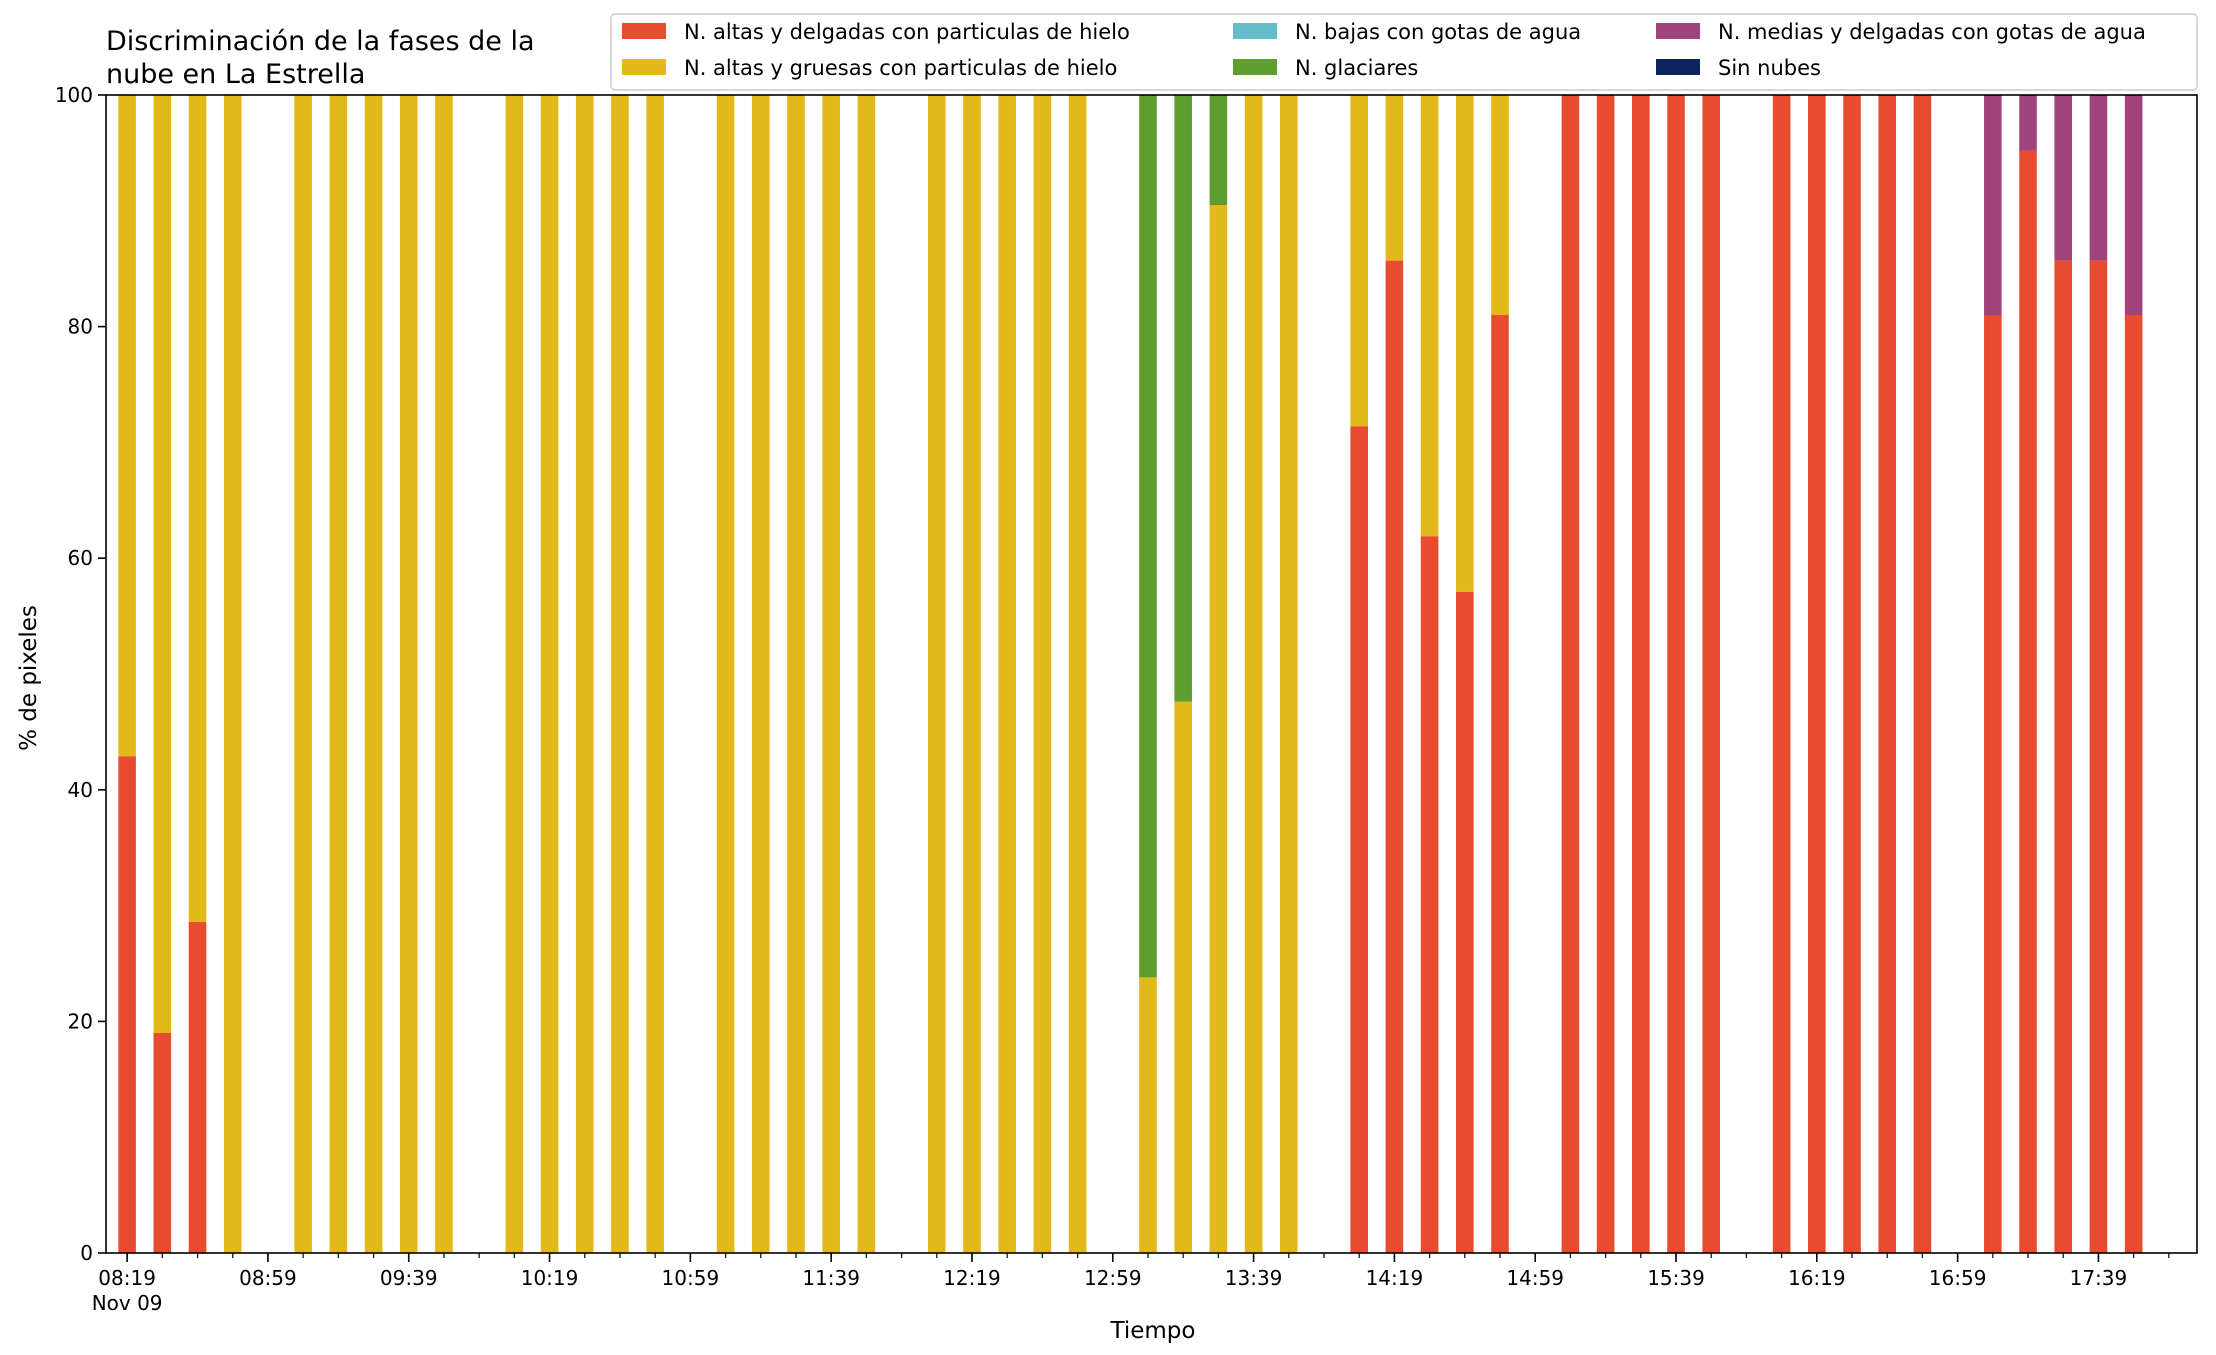 The height and width of the screenshot is (1355, 2216). I want to click on y-tick-label: 20, so click(80, 1021).